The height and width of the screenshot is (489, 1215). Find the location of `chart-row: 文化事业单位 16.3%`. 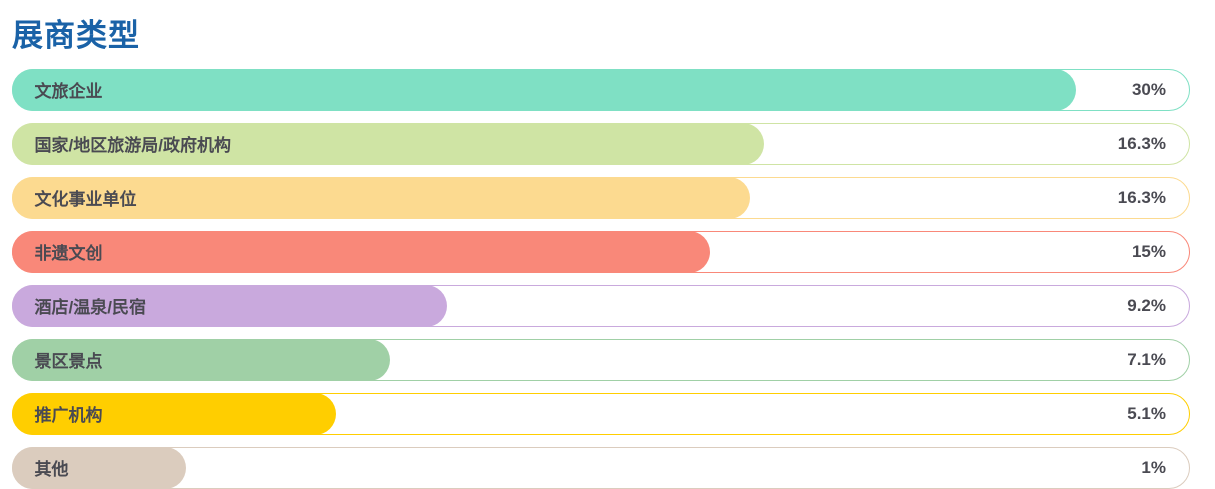

chart-row: 文化事业单位 16.3% is located at coordinates (600, 197).